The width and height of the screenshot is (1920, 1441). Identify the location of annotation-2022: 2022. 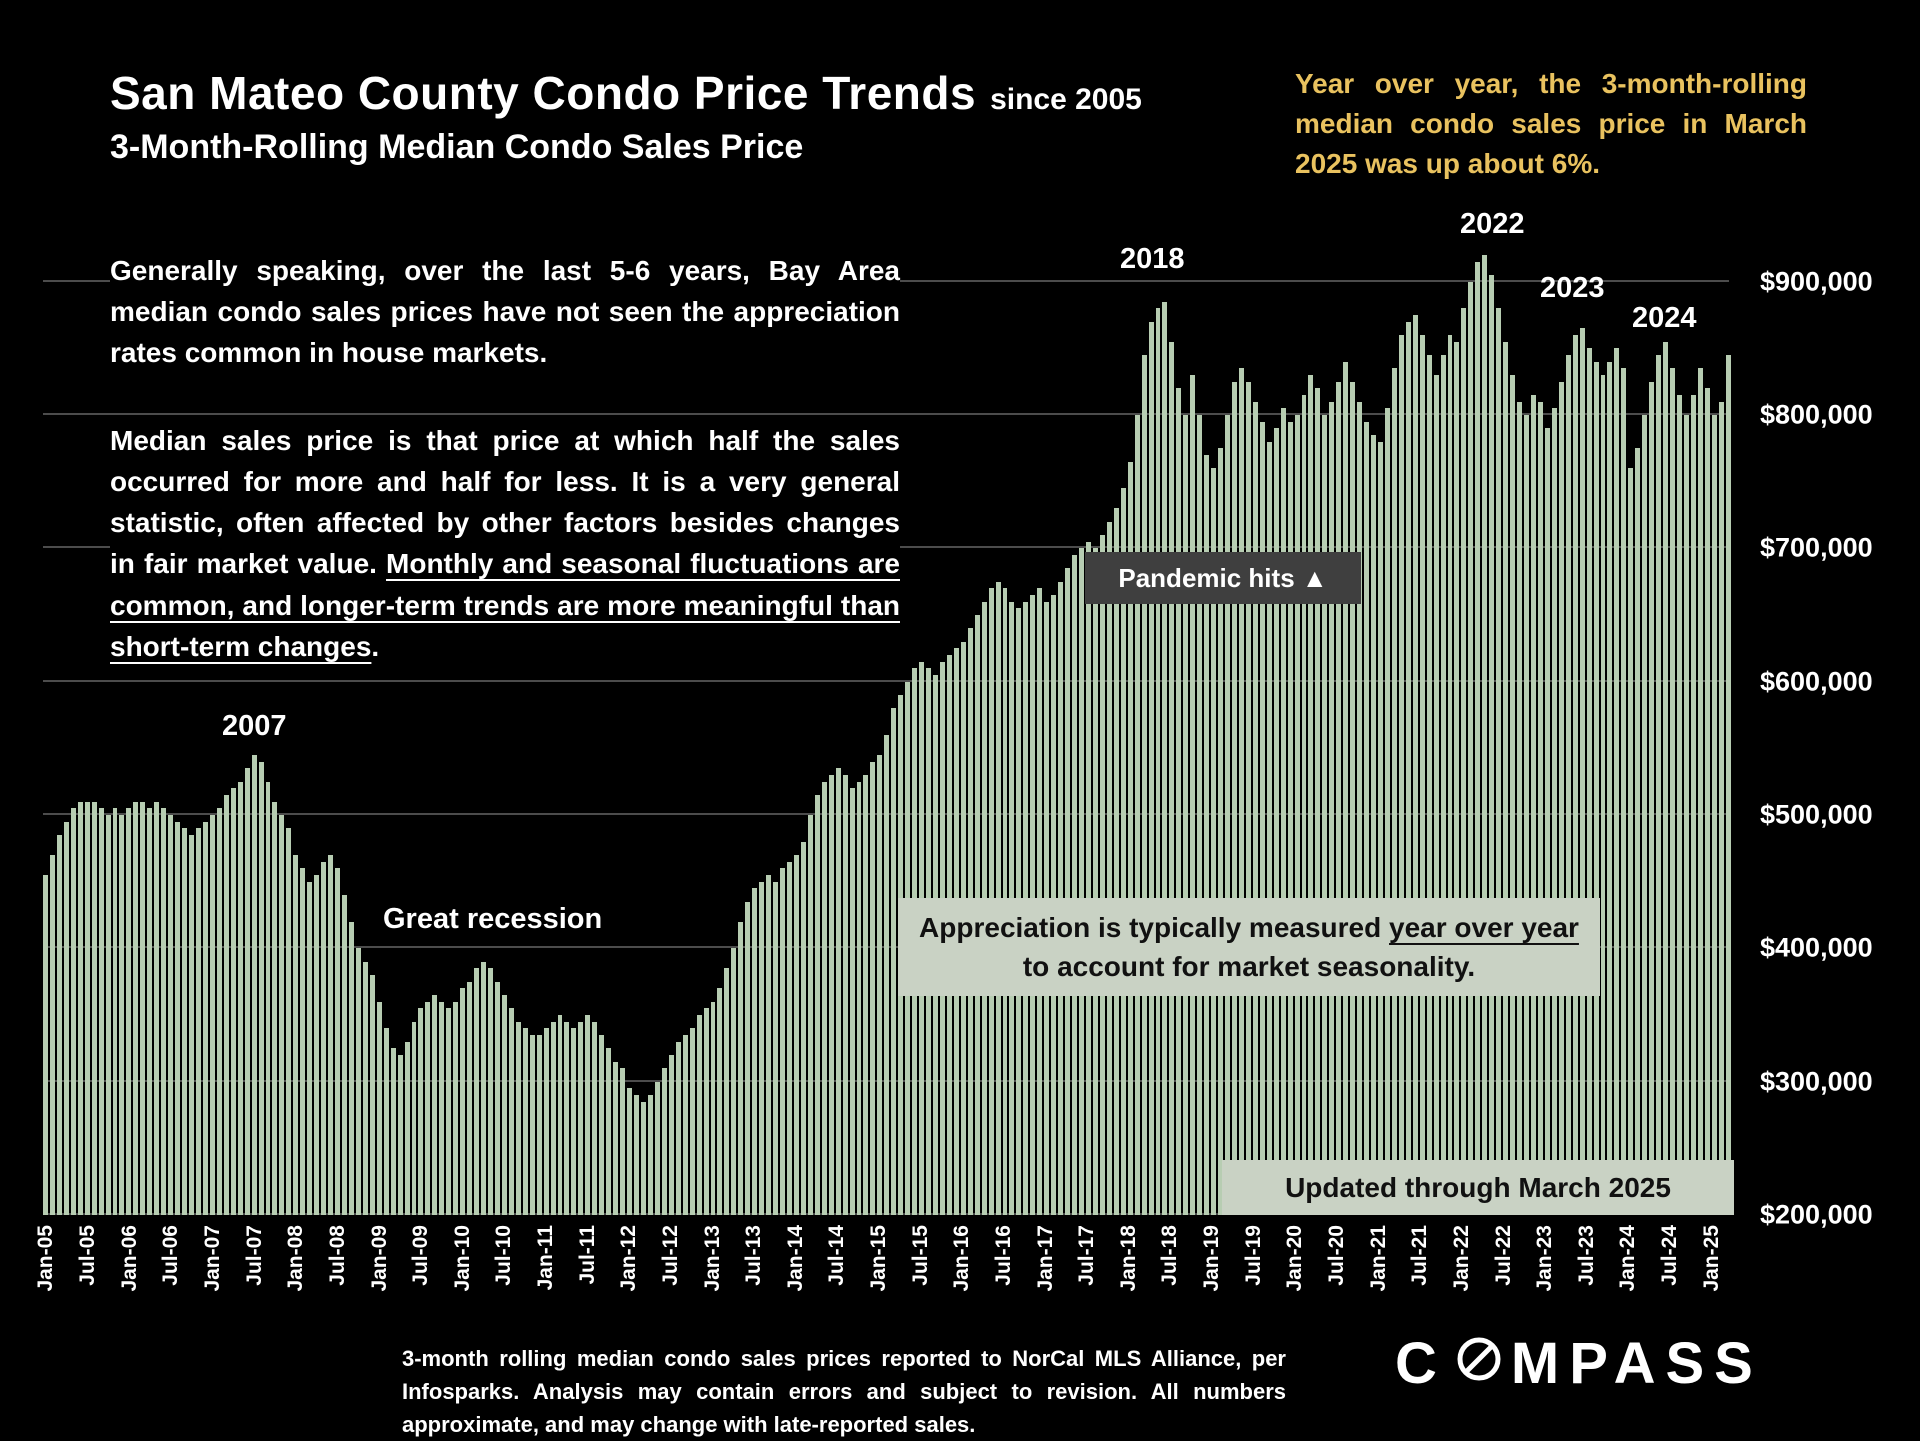
(1492, 224).